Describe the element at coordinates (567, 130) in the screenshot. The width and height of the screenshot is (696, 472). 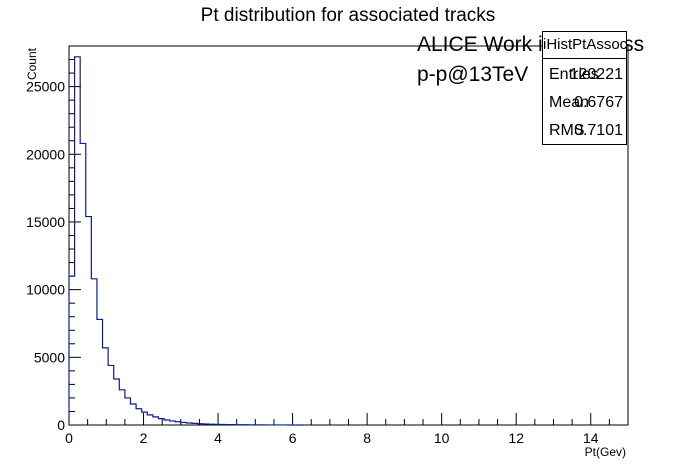
I see `stats-rms-label: RMS` at that location.